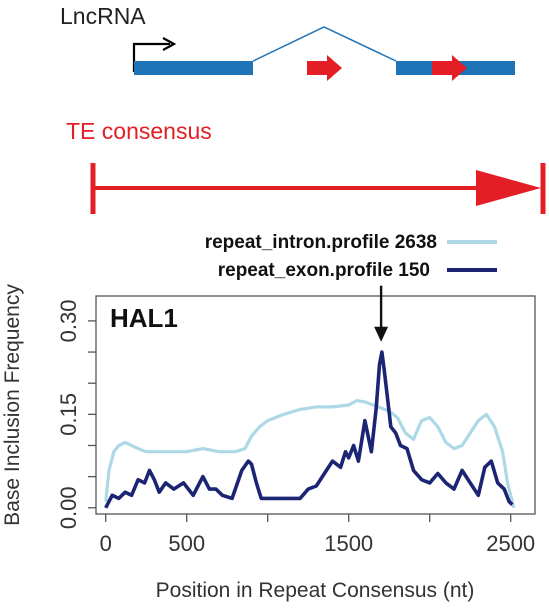 This screenshot has width=549, height=611. Describe the element at coordinates (106, 543) in the screenshot. I see `x-tick-label: 0` at that location.